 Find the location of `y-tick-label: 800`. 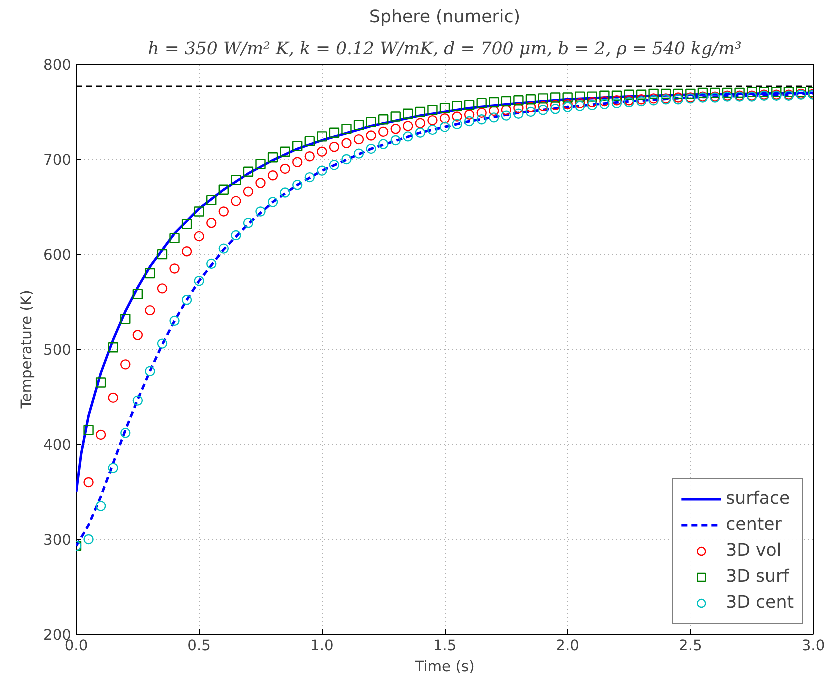

y-tick-label: 800 is located at coordinates (58, 65).